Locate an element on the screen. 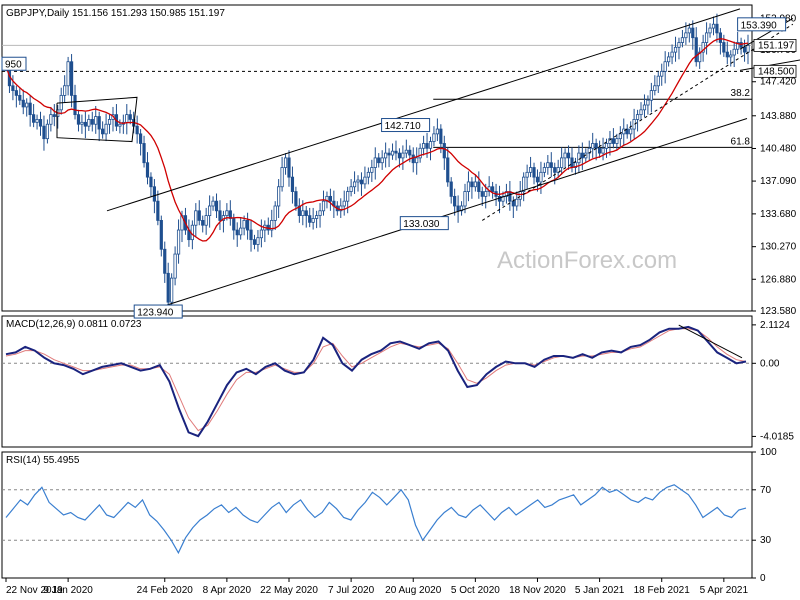 Image resolution: width=800 pixels, height=600 pixels. x-tick-label: 7 Jul 2020 is located at coordinates (351, 590).